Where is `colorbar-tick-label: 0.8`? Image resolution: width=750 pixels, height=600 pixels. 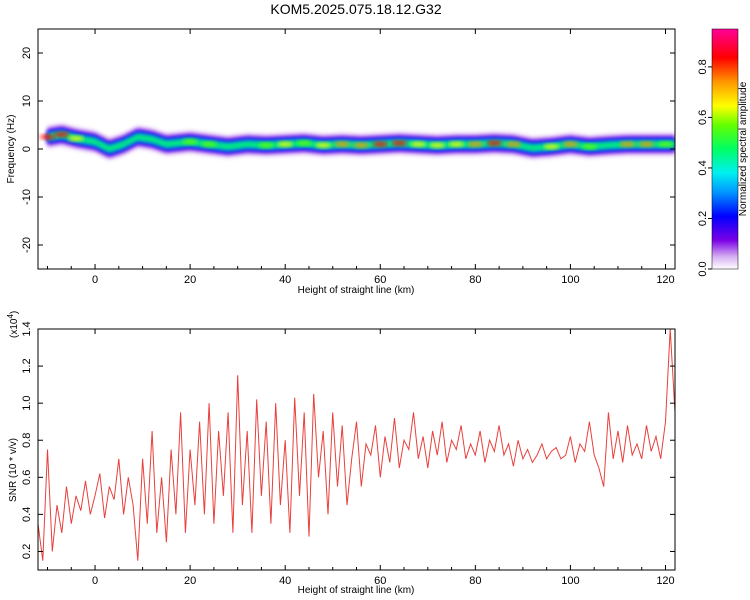 colorbar-tick-label: 0.8 is located at coordinates (703, 66).